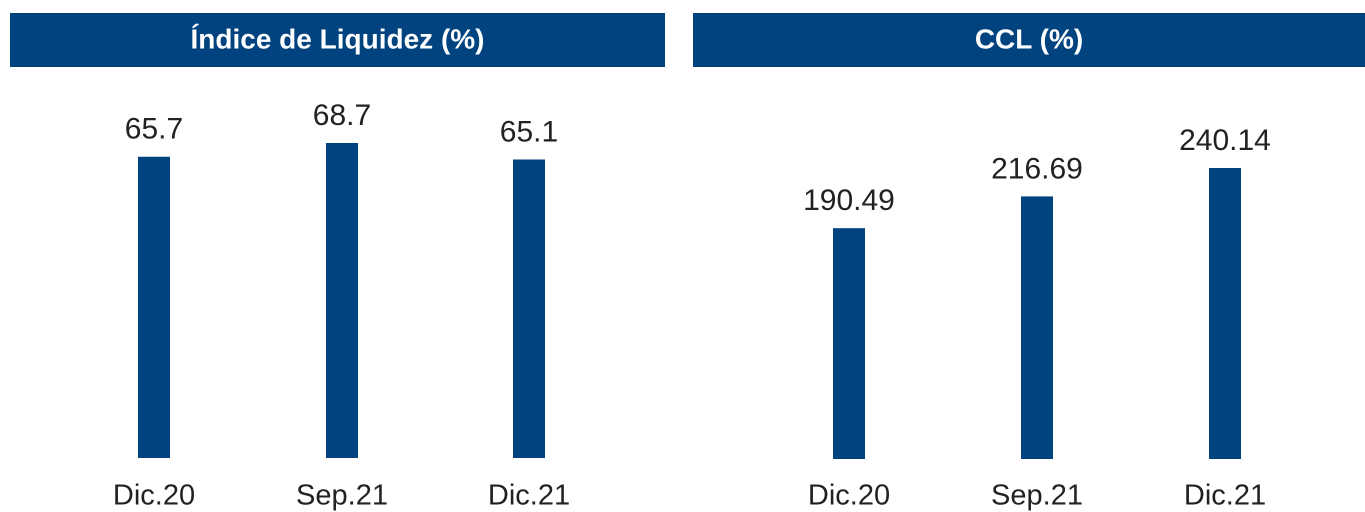  What do you see at coordinates (529, 131) in the screenshot?
I see `value-label: 65.1` at bounding box center [529, 131].